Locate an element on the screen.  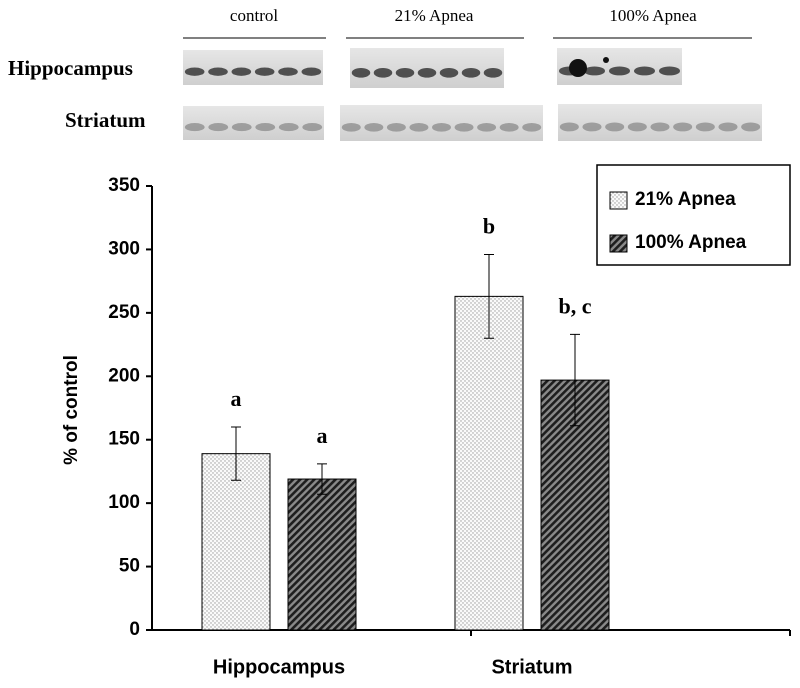
y-tick-label: 50 is located at coordinates (129, 566).